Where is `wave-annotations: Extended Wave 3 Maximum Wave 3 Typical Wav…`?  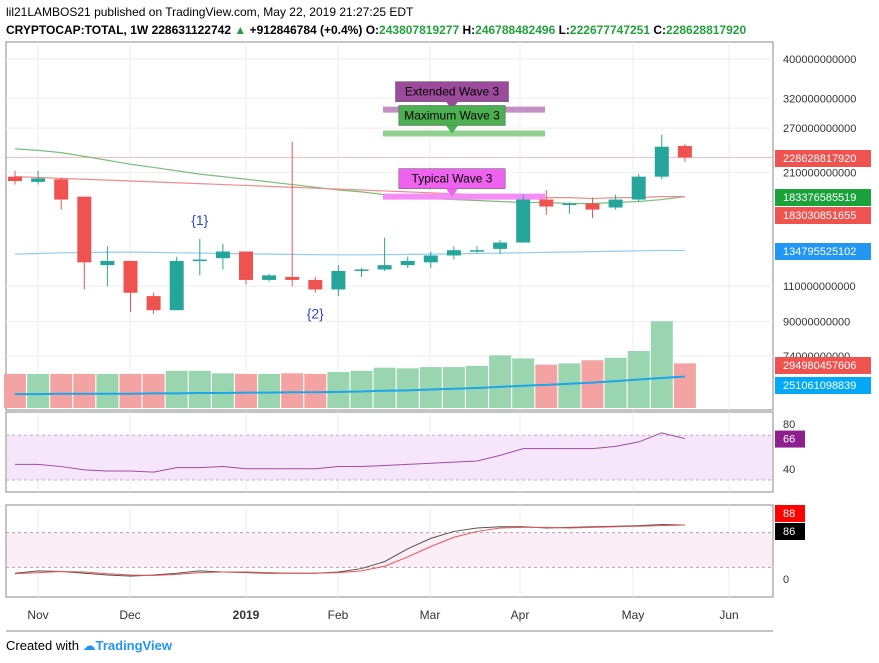
wave-annotations: Extended Wave 3 Maximum Wave 3 Typical Wav… is located at coordinates (368, 201).